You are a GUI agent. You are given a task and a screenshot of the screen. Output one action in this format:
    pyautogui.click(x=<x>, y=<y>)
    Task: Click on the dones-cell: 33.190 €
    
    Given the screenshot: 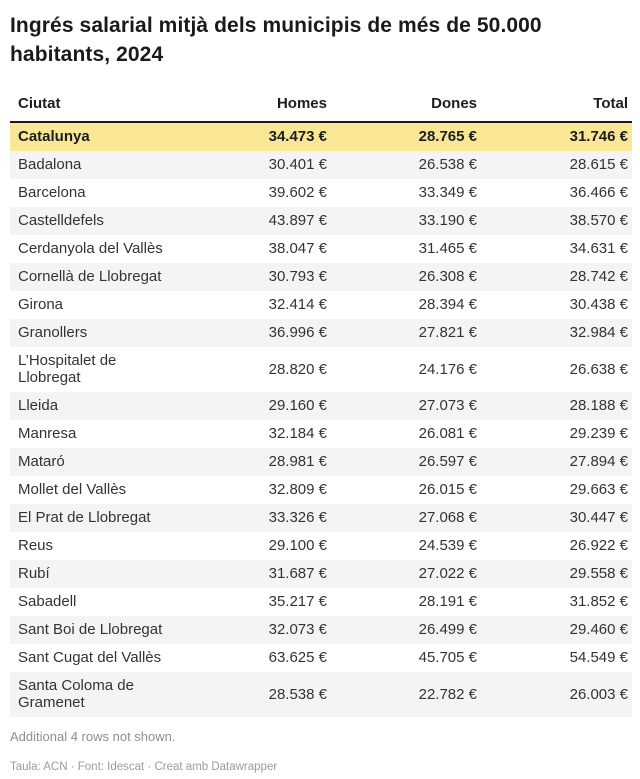 What is the action you would take?
    pyautogui.click(x=447, y=221)
    